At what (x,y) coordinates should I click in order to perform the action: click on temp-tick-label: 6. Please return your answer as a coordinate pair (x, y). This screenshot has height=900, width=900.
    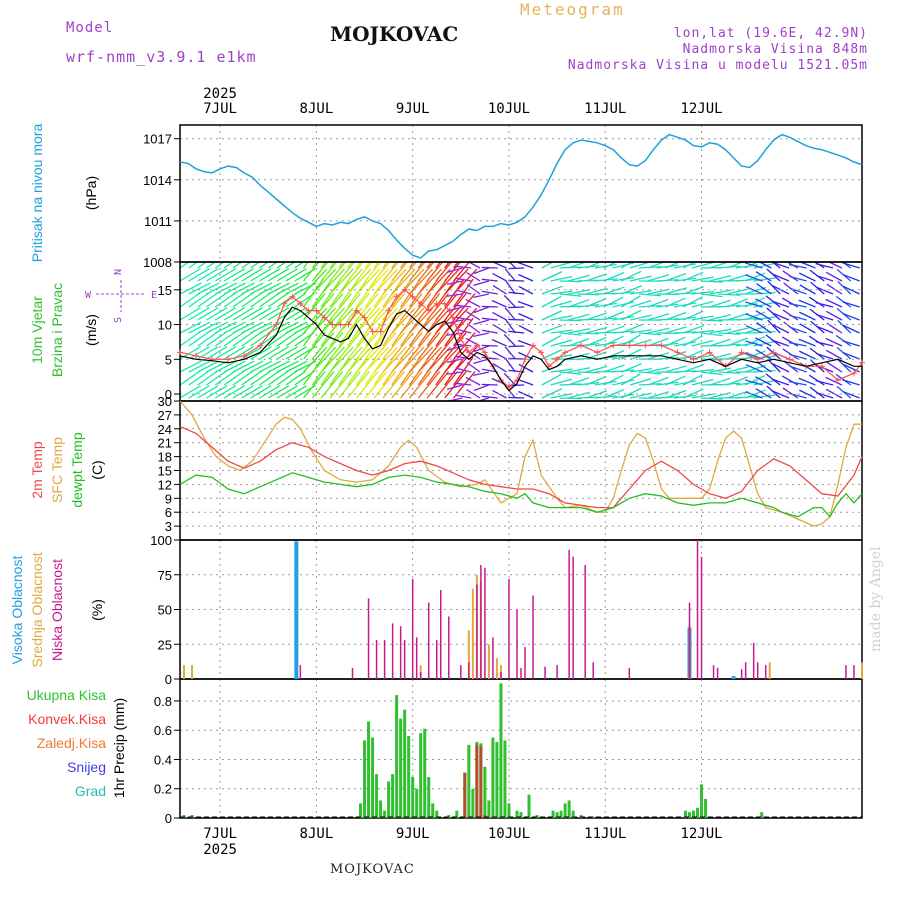
    Looking at the image, I should click on (168, 512).